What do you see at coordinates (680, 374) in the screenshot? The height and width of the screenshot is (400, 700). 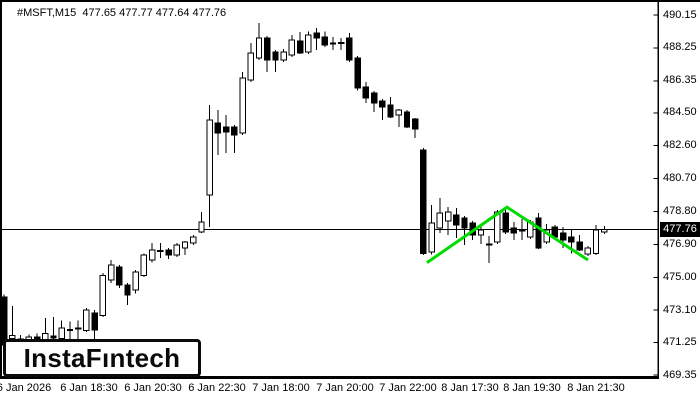 I see `price-axis-label: 469.35` at bounding box center [680, 374].